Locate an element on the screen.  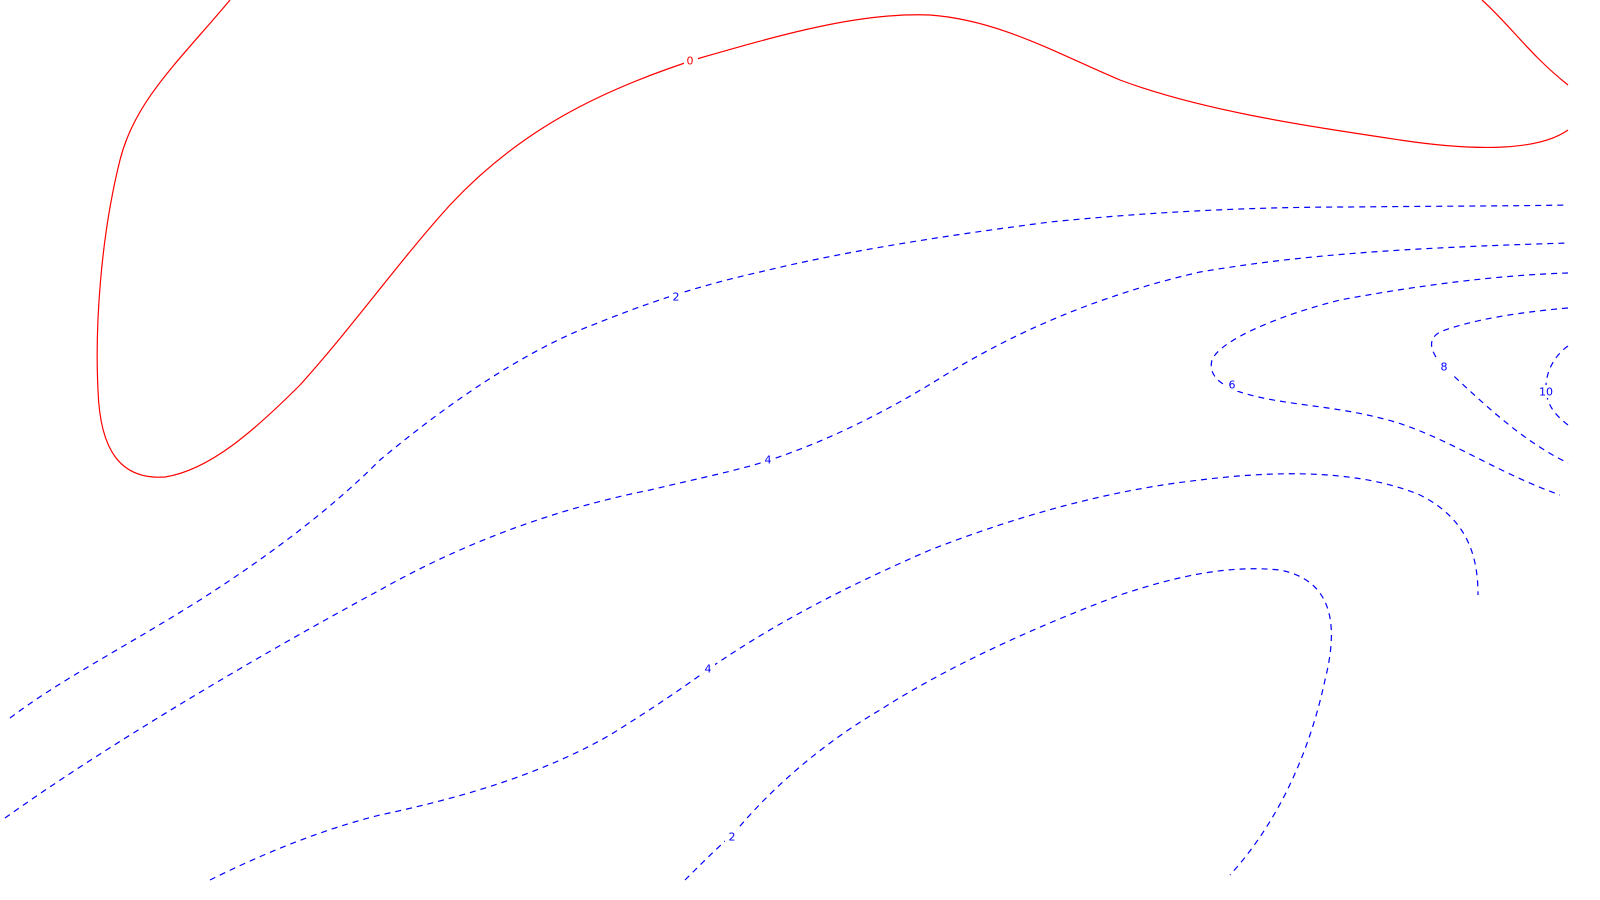
contour-label-10-text: 10 is located at coordinates (1546, 392).